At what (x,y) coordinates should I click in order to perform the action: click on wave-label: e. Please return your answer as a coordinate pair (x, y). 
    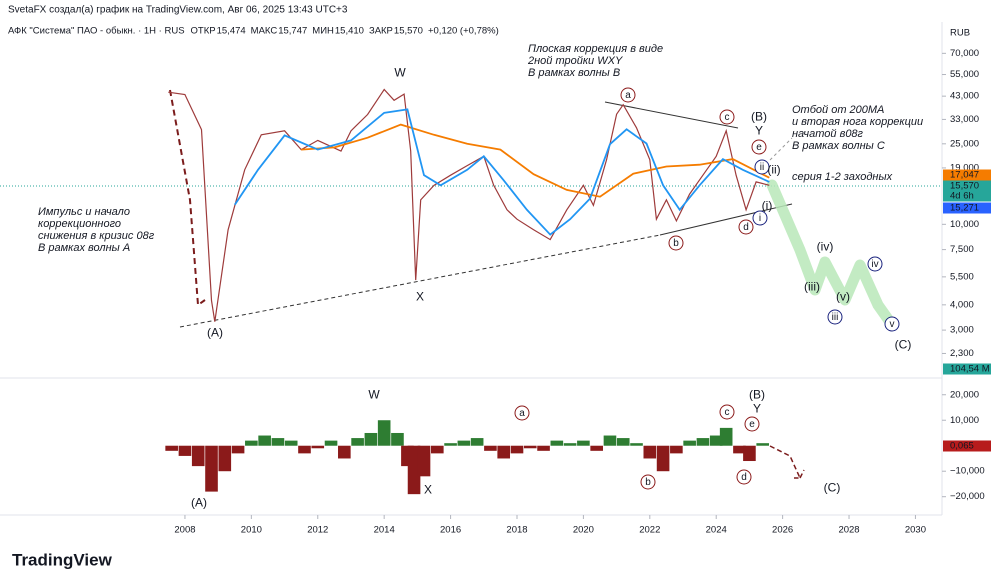
    Looking at the image, I should click on (752, 424).